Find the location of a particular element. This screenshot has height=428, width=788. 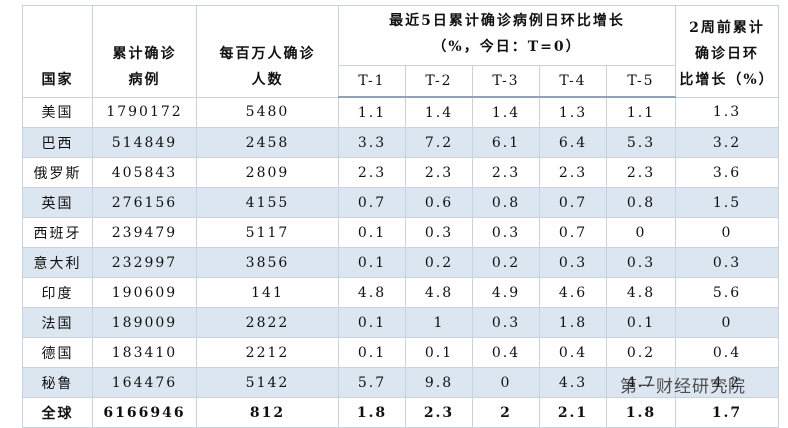

table-cell: 3.2 is located at coordinates (727, 142).